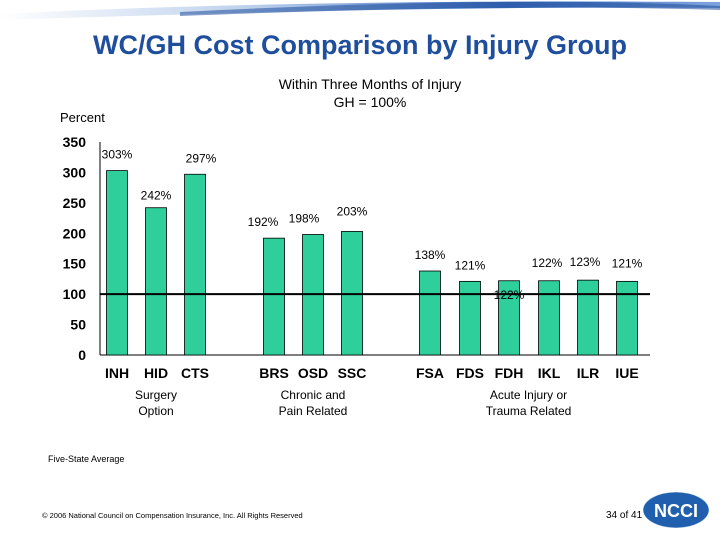 This screenshot has width=720, height=540. Describe the element at coordinates (75, 264) in the screenshot. I see `y-tick-label: 150` at that location.